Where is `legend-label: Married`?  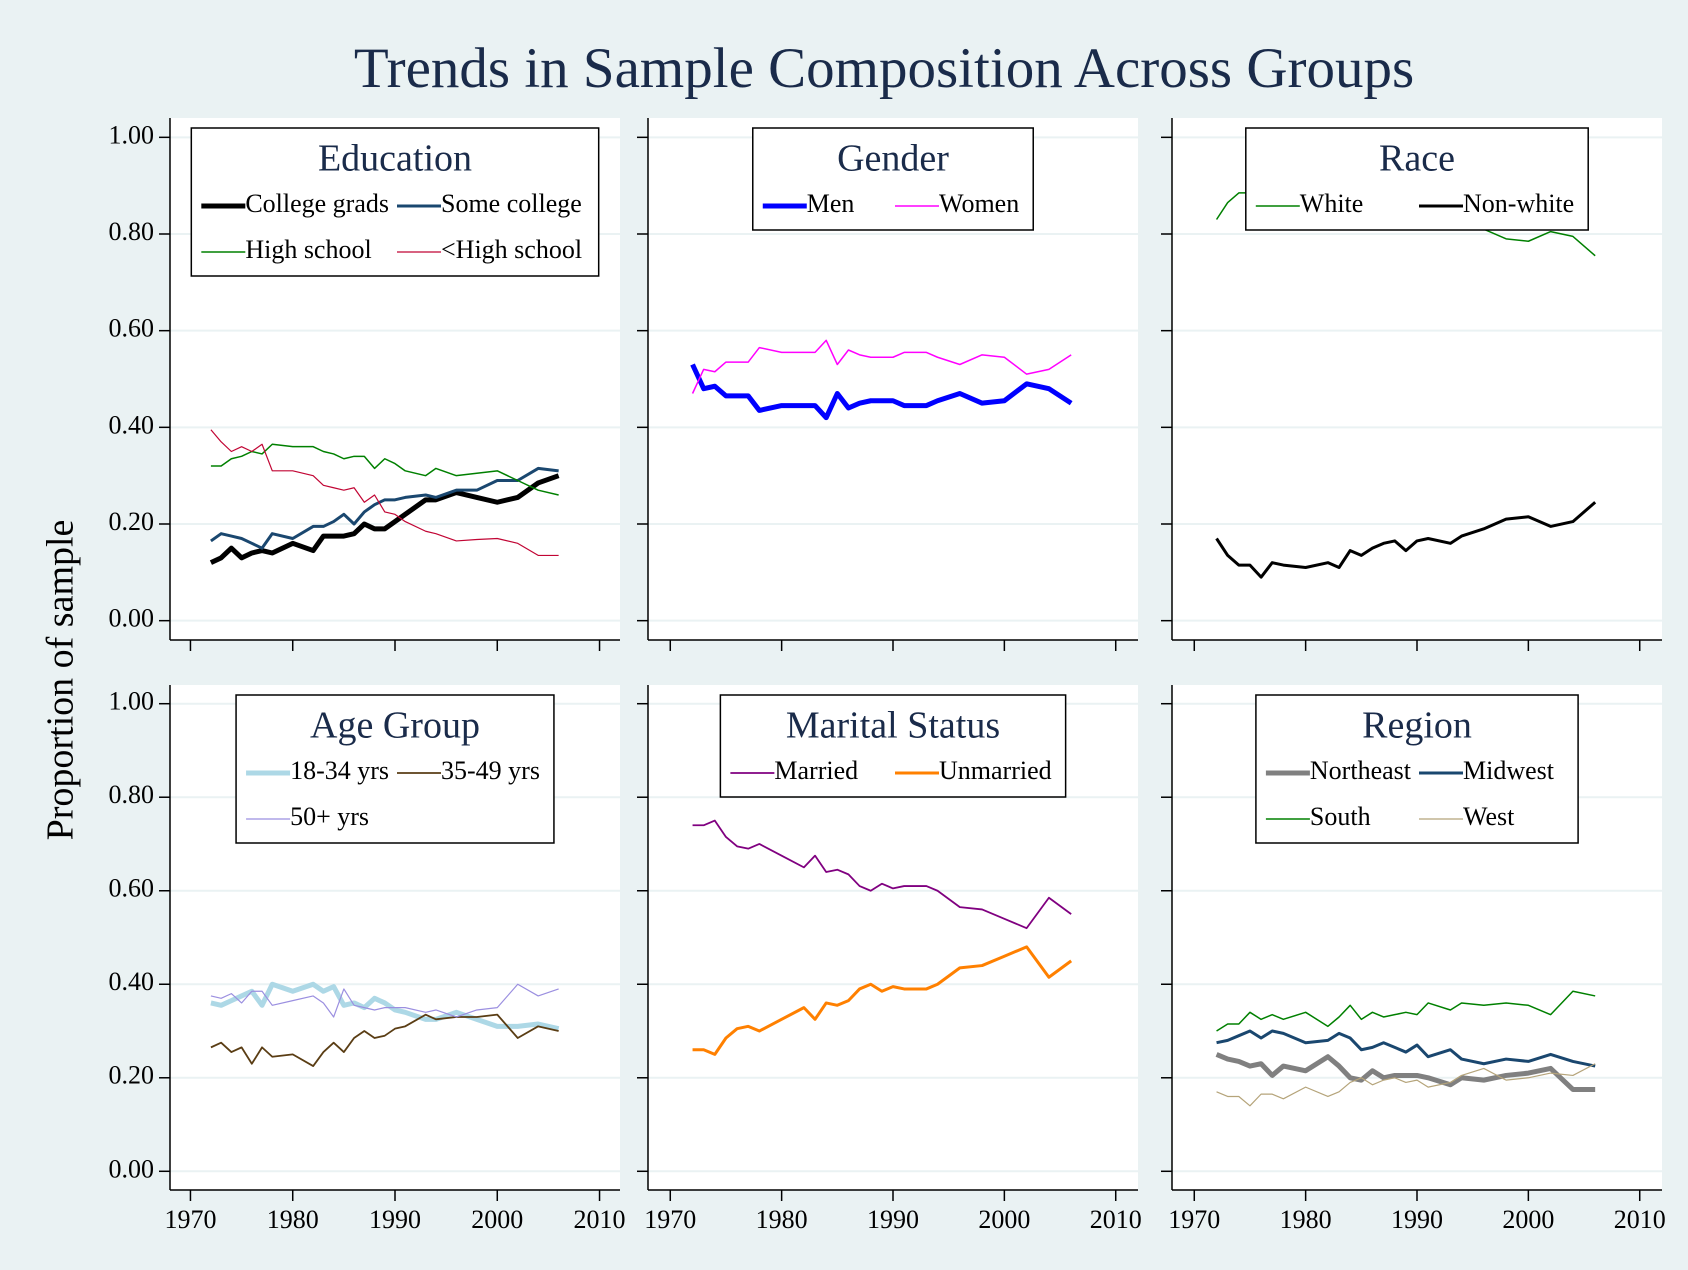 legend-label: Married is located at coordinates (816, 770).